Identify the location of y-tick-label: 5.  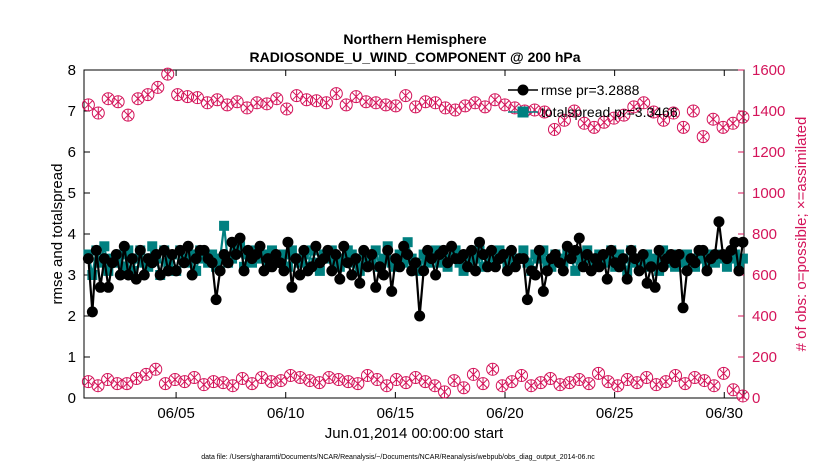
(72, 193).